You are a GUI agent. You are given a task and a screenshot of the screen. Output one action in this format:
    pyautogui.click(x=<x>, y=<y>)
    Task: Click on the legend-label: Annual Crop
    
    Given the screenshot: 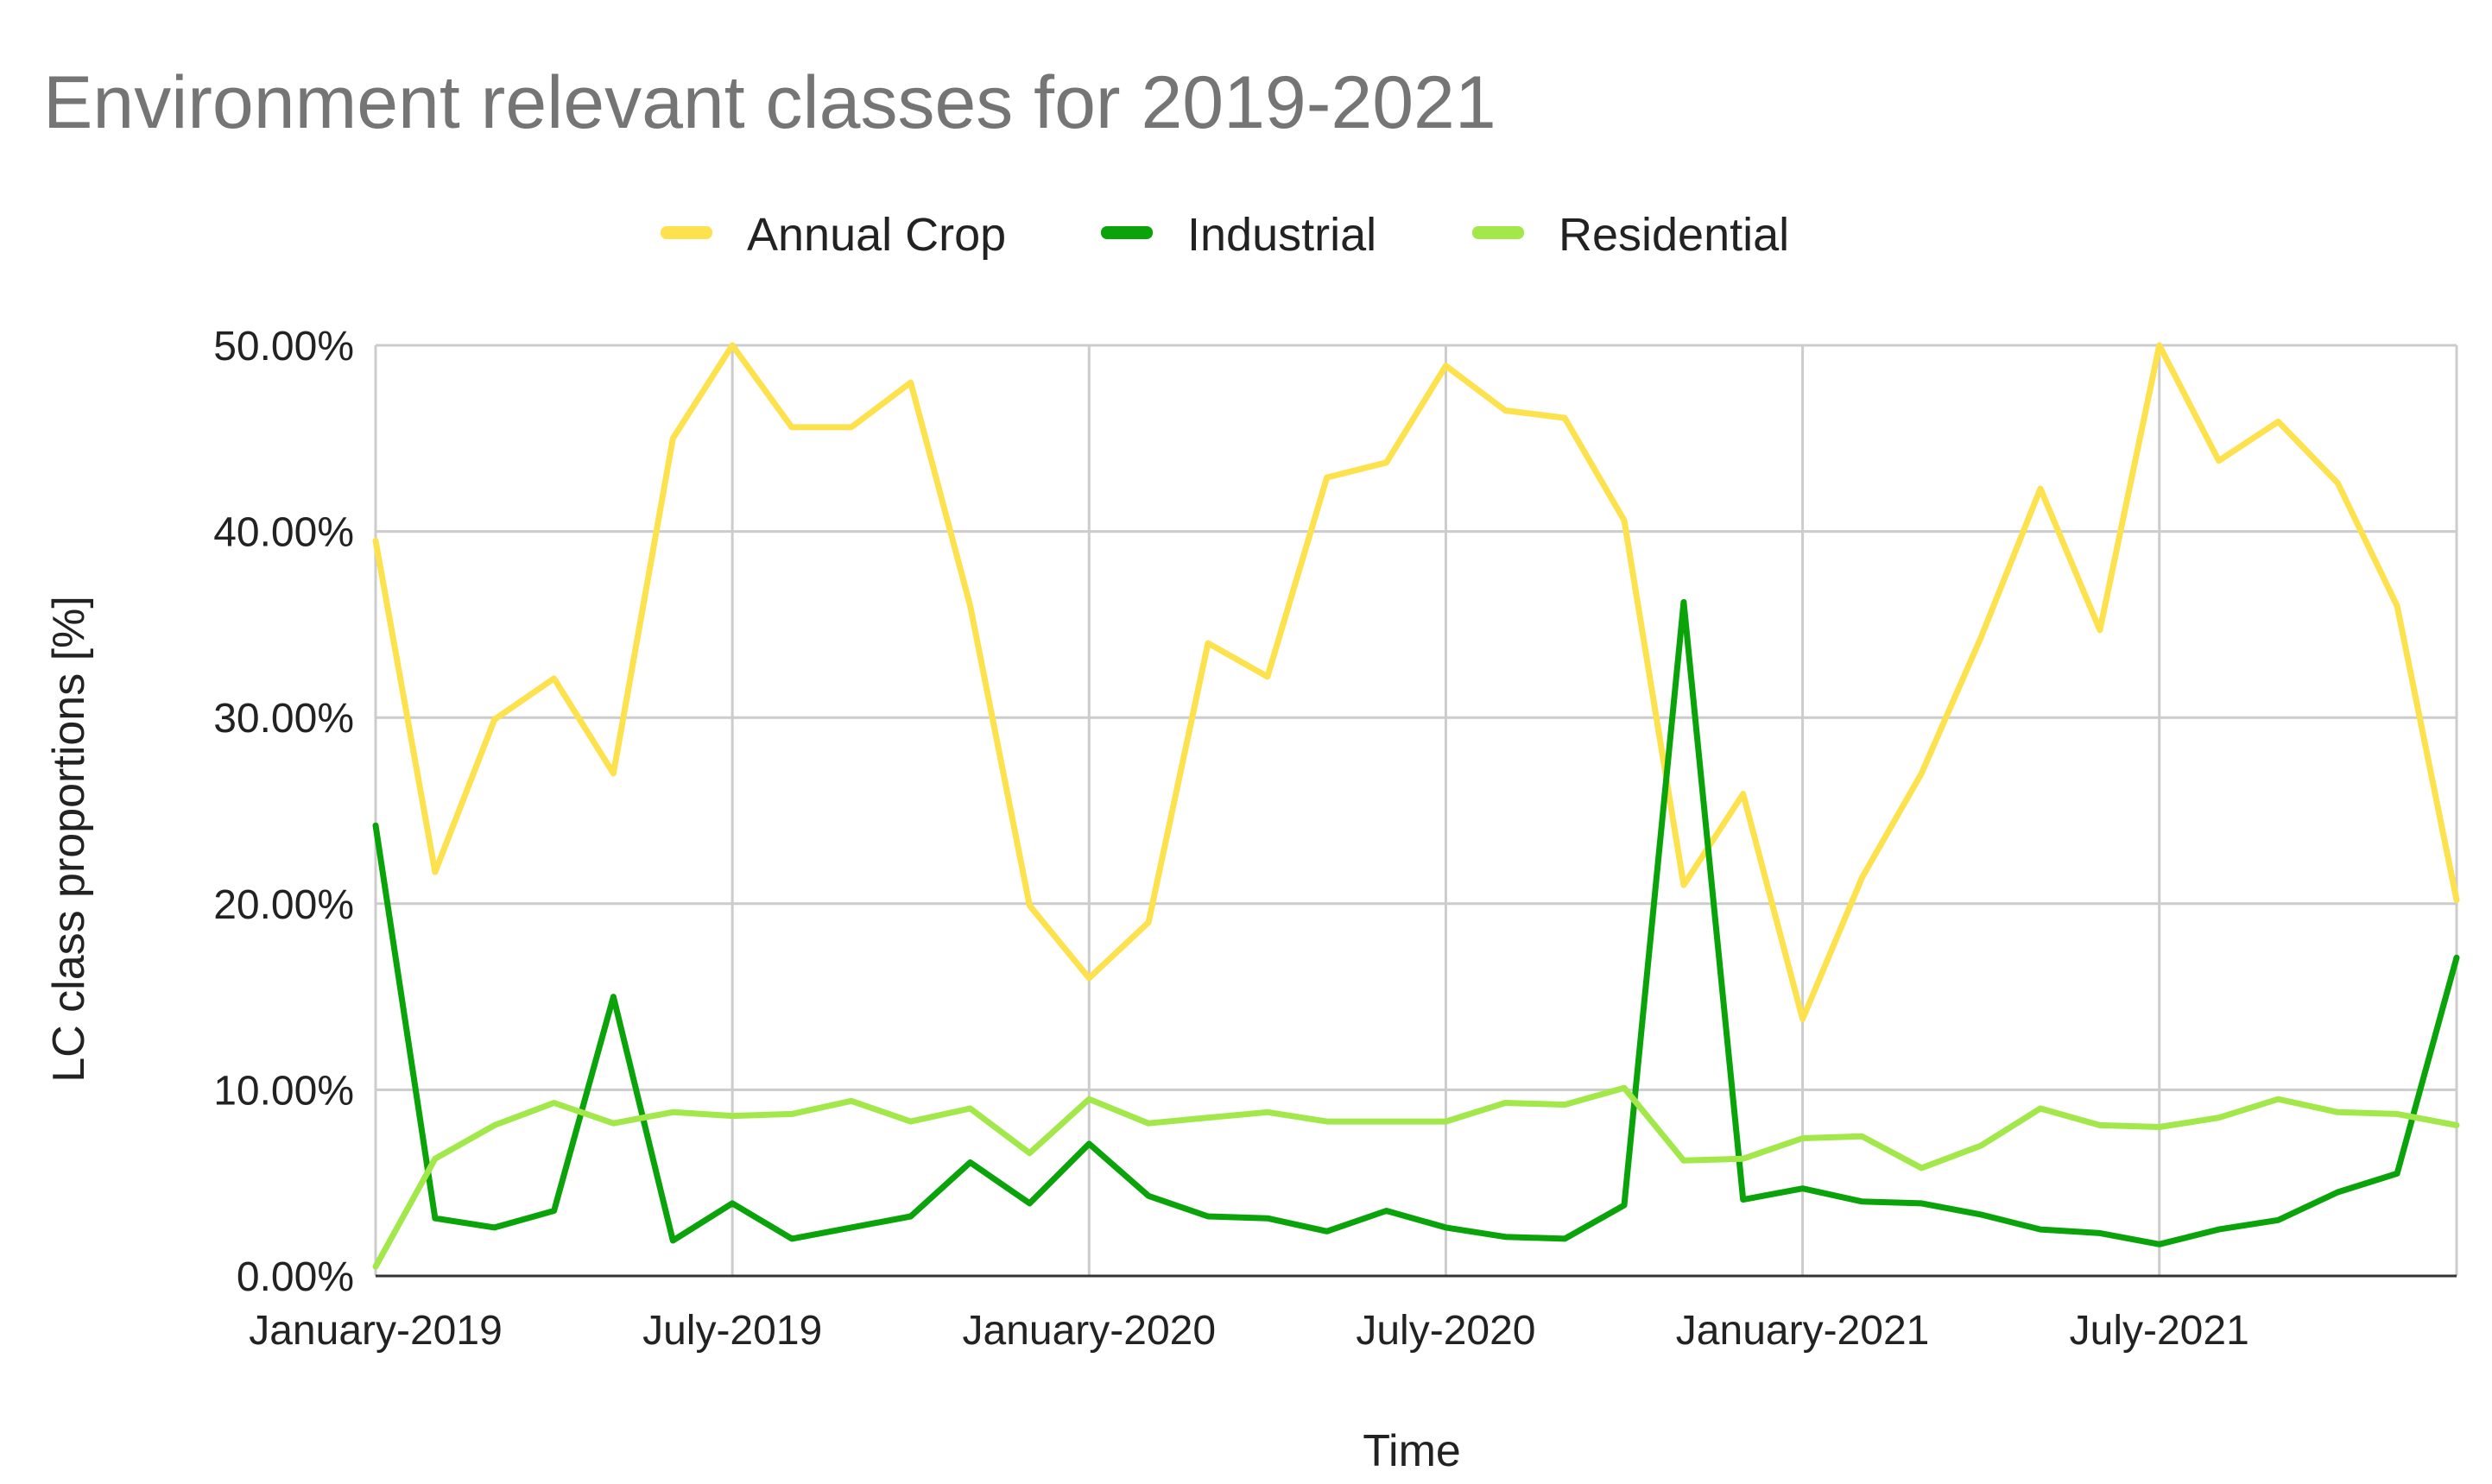 What is the action you would take?
    pyautogui.click(x=876, y=235)
    